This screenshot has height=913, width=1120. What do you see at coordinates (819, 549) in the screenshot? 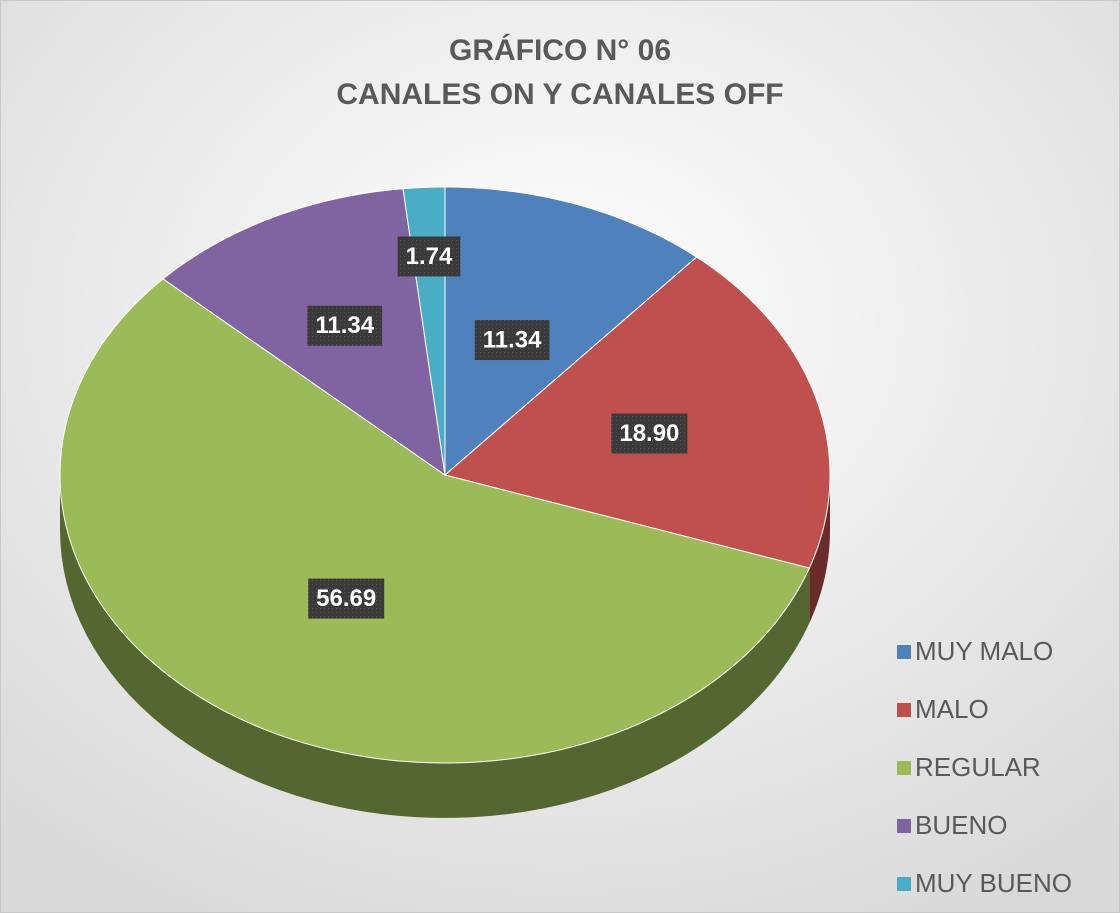
I see `pie-side` at bounding box center [819, 549].